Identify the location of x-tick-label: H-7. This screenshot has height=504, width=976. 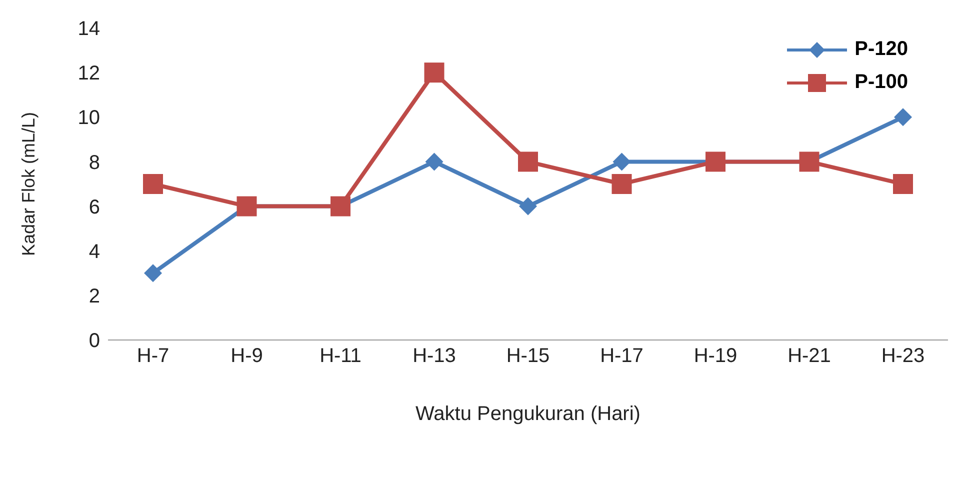
(153, 356).